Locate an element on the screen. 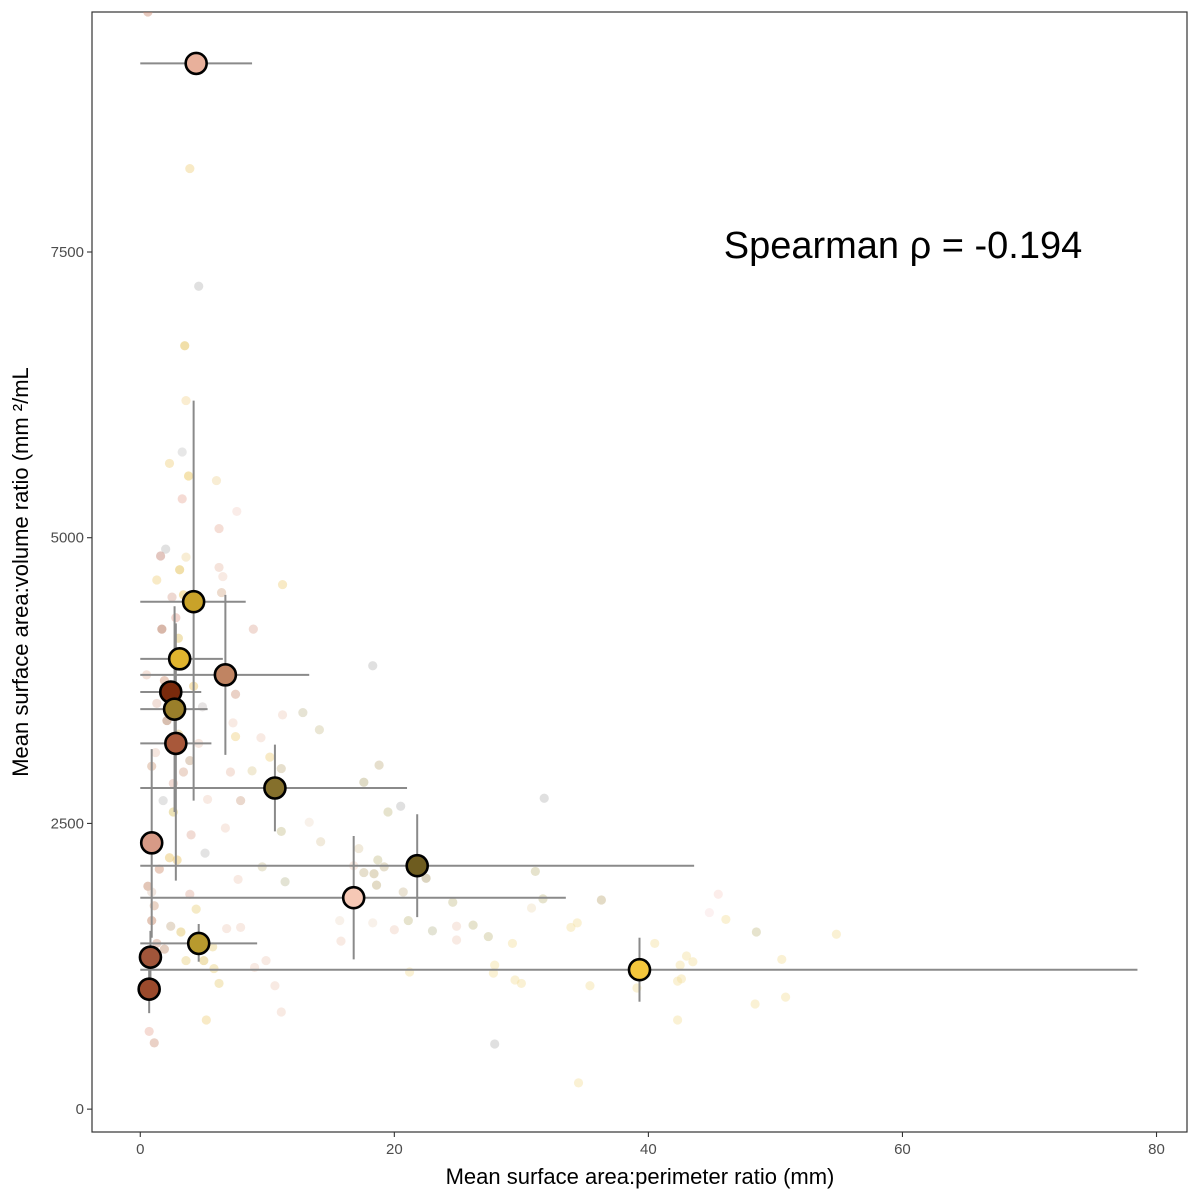  y-tick-label: 2500 is located at coordinates (67, 823).